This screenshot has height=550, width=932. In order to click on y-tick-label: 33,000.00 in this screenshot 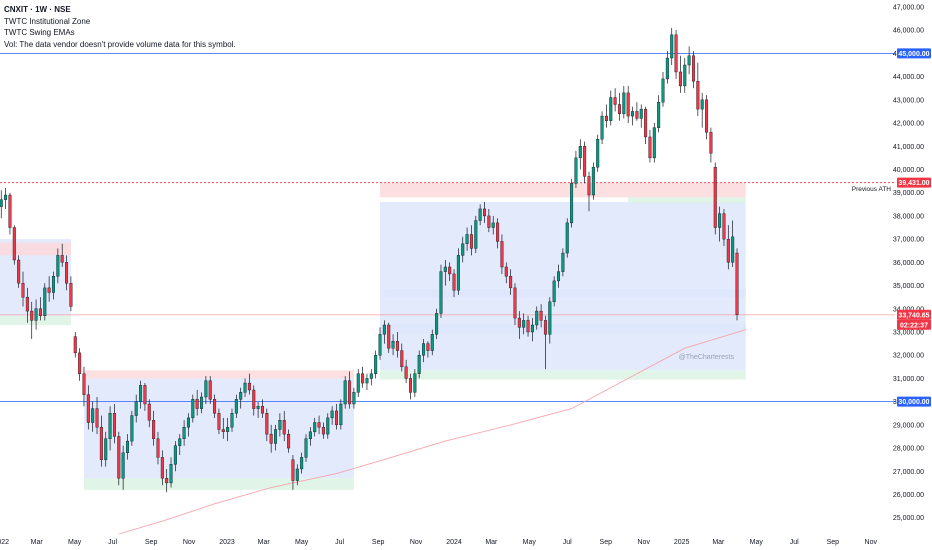, I will do `click(908, 332)`.